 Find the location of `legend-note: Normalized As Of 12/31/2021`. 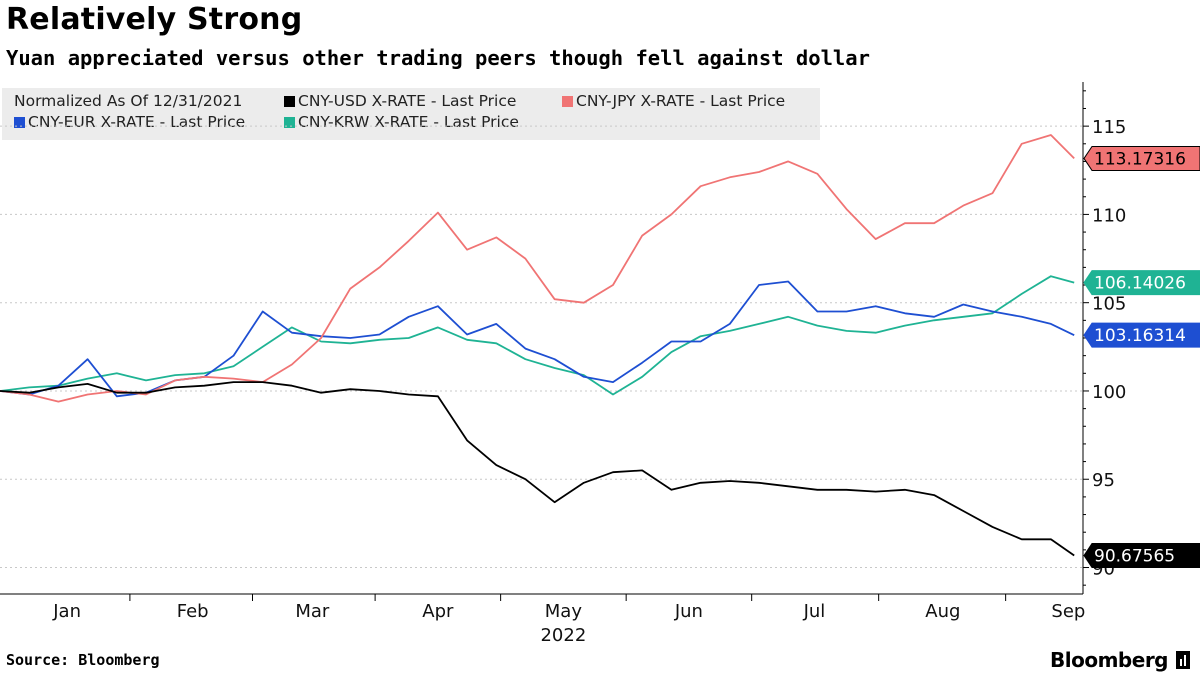

legend-note: Normalized As Of 12/31/2021 is located at coordinates (128, 101).